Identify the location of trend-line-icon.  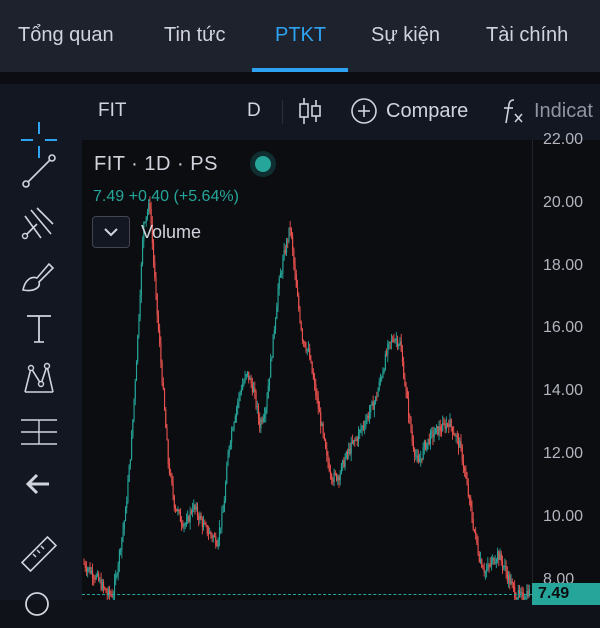
(39, 171).